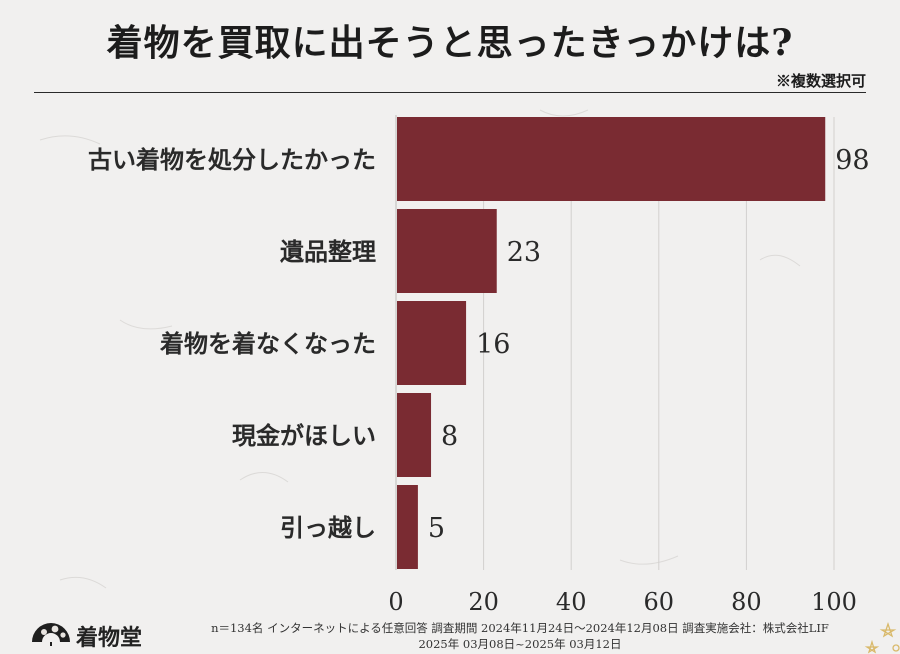 The width and height of the screenshot is (900, 654). I want to click on footnote-line-2: 2025年 03月08日~2025年 03月12日, so click(520, 644).